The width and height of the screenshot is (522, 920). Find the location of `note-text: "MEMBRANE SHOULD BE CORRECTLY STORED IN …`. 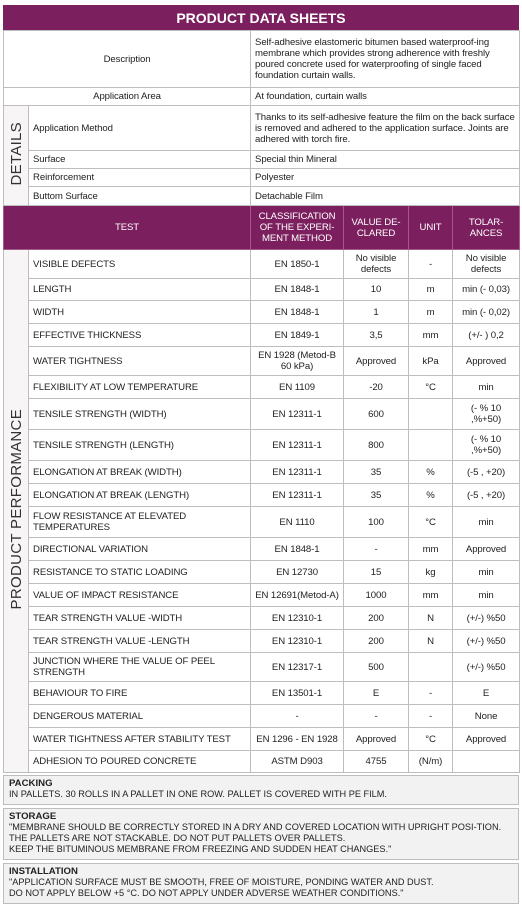

note-text: "MEMBRANE SHOULD BE CORRECTLY STORED IN … is located at coordinates (255, 838).